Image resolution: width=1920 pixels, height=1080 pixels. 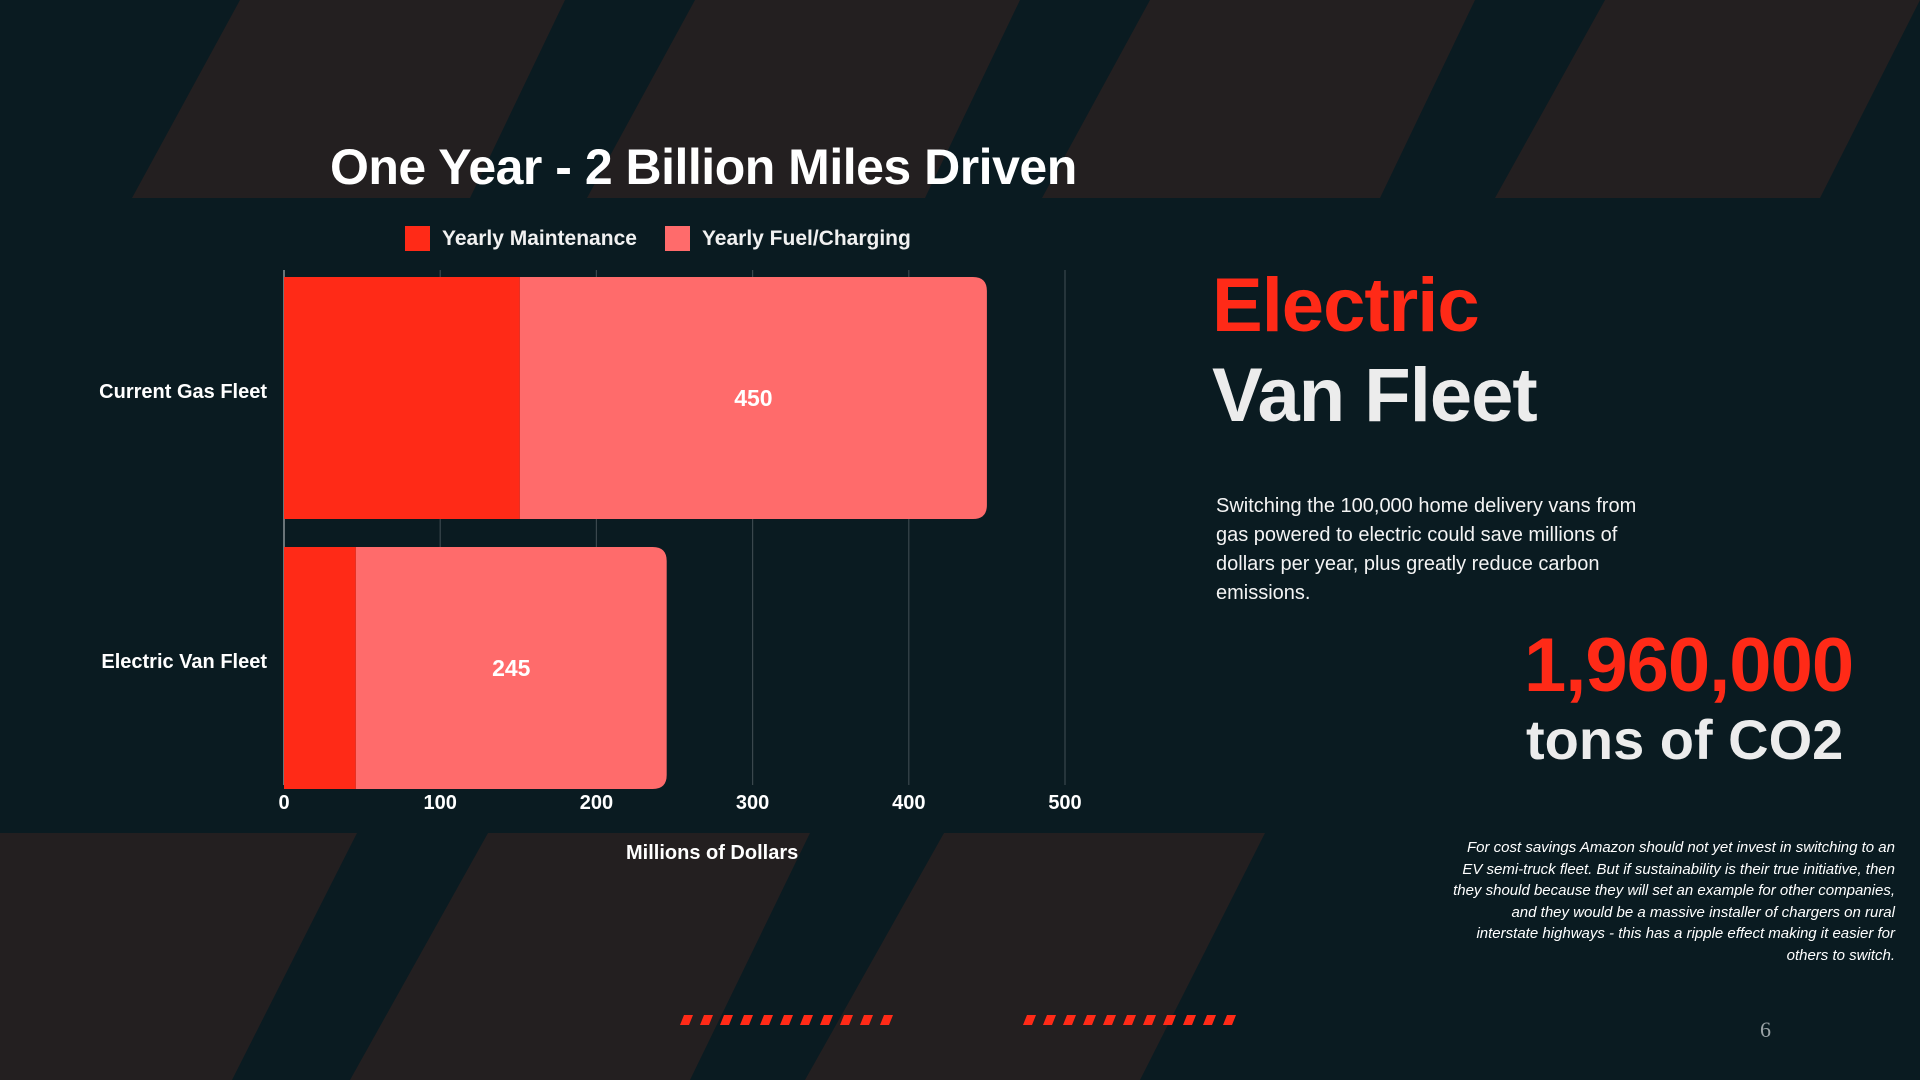 What do you see at coordinates (712, 853) in the screenshot?
I see `x-axis-label: Millions of Dollars` at bounding box center [712, 853].